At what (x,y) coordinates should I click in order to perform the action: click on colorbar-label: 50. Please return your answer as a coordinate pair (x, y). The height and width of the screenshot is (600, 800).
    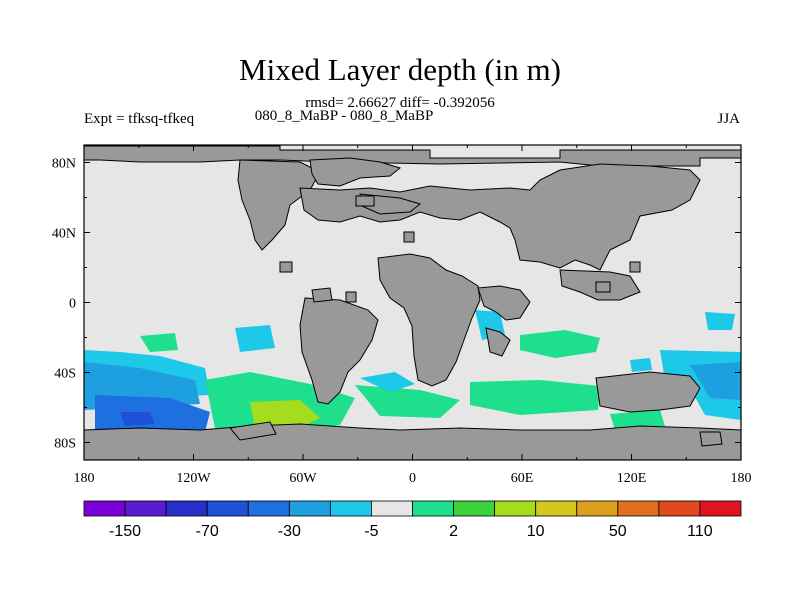
    Looking at the image, I should click on (618, 531).